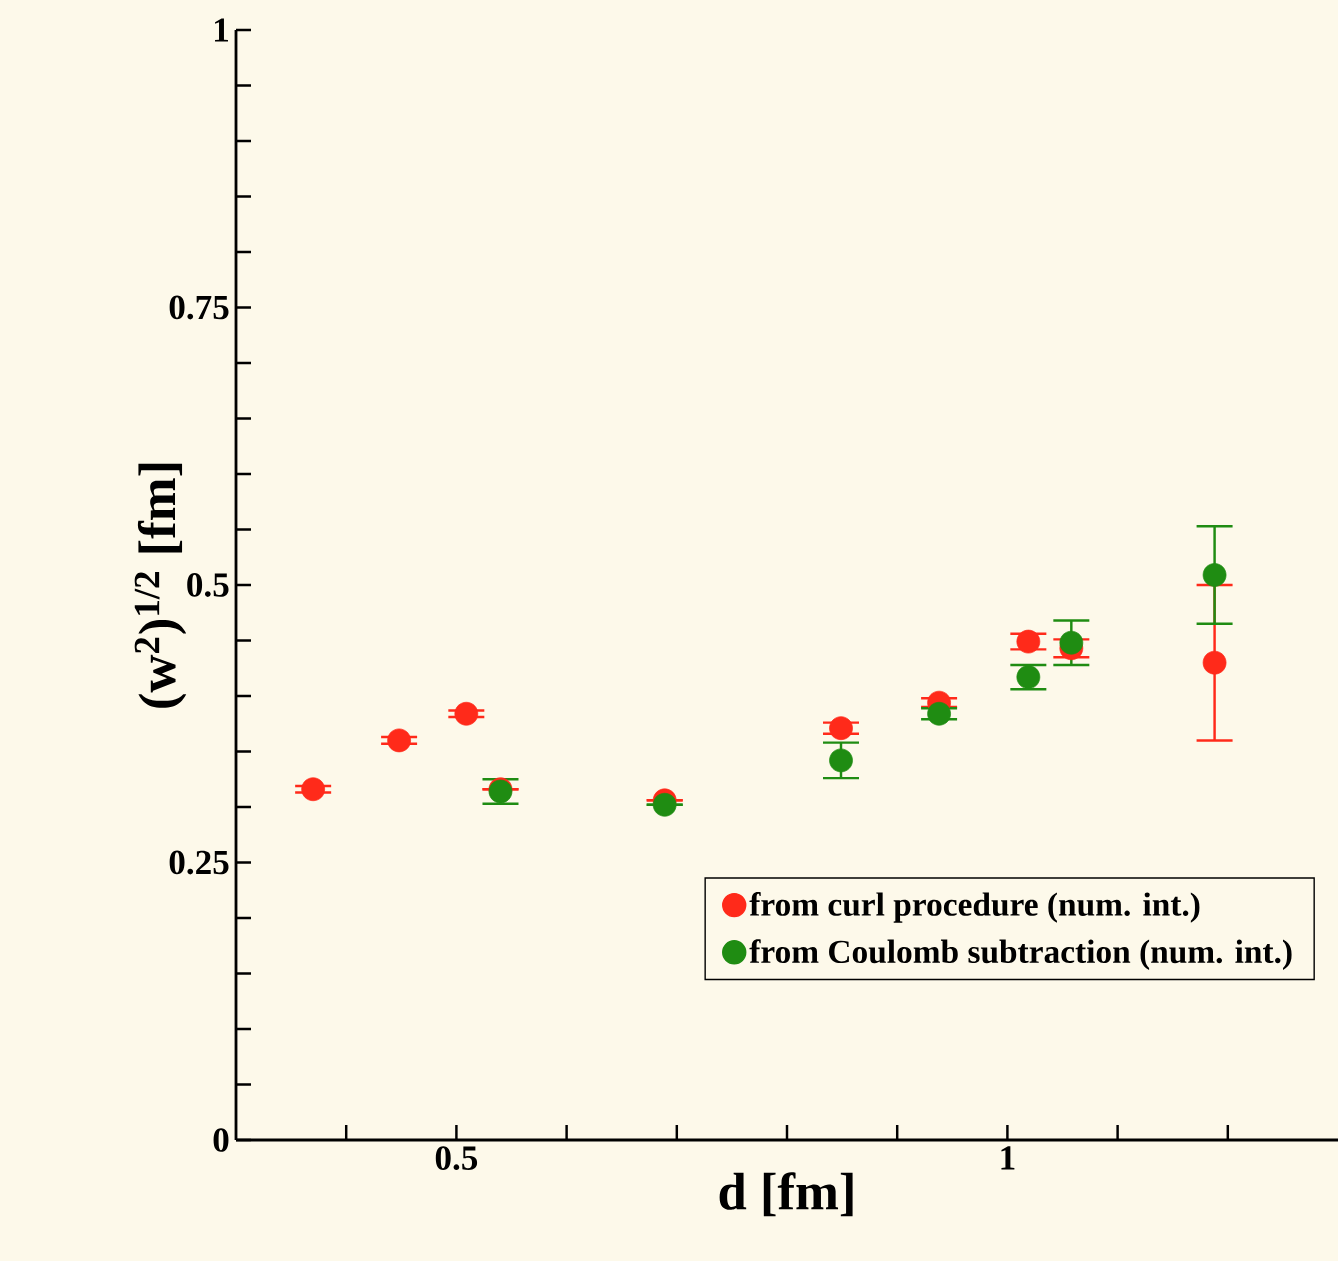  I want to click on y-tick-label: 0, so click(221, 1140).